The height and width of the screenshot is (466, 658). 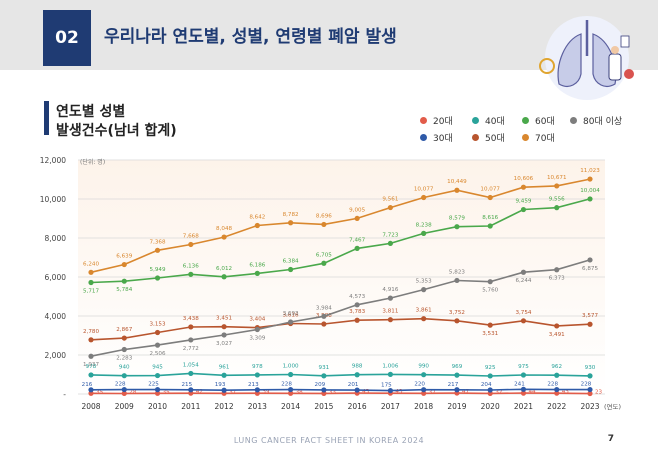 What do you see at coordinates (523, 367) in the screenshot?
I see `data-label: 975` at bounding box center [523, 367].